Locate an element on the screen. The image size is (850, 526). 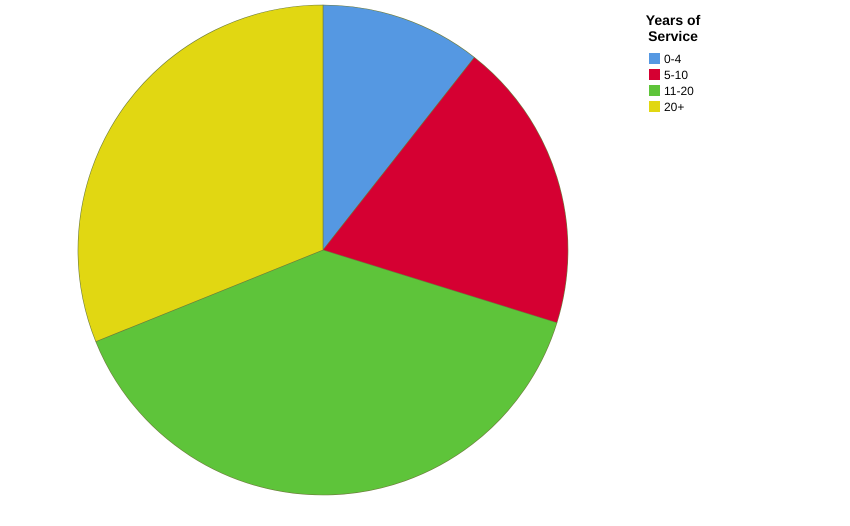
legend-label: 5-10 is located at coordinates (676, 75).